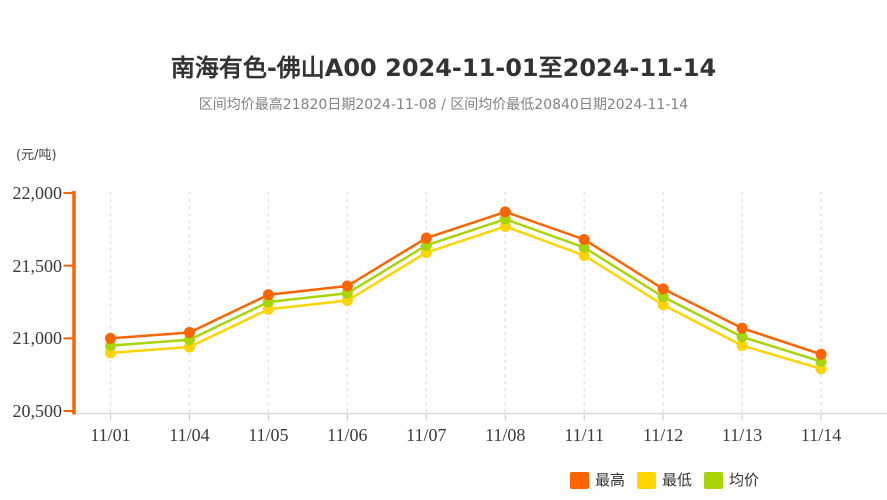 This screenshot has height=500, width=887. Describe the element at coordinates (268, 435) in the screenshot. I see `x-axis-label: 11/05` at that location.